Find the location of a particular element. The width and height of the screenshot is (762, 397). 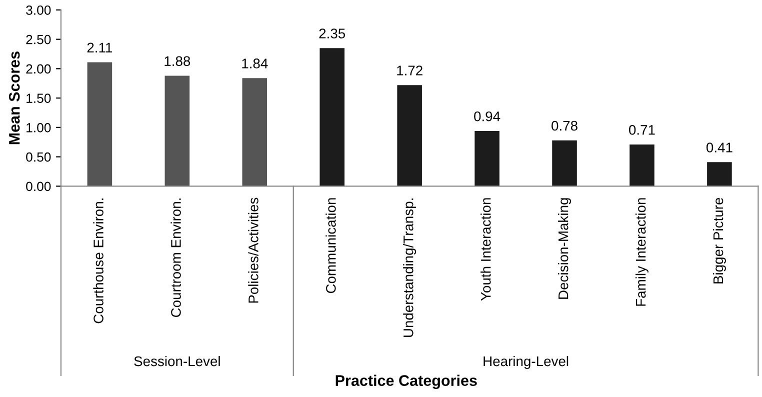

data-label: 0.78 is located at coordinates (565, 125).